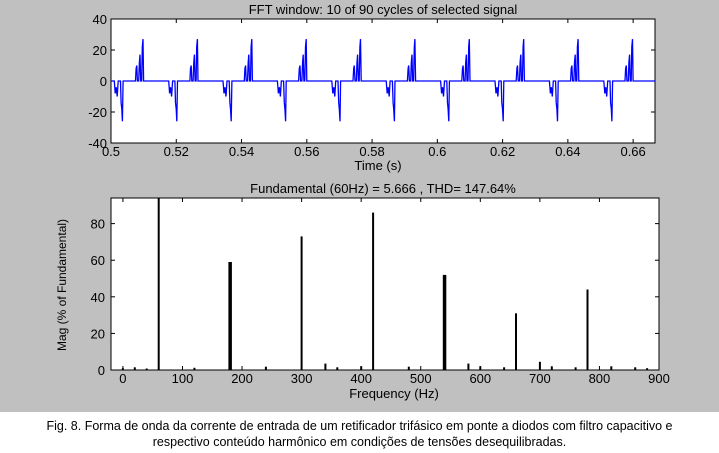 The width and height of the screenshot is (719, 453). Describe the element at coordinates (567, 151) in the screenshot. I see `time-x-tick-label: 0.64` at that location.